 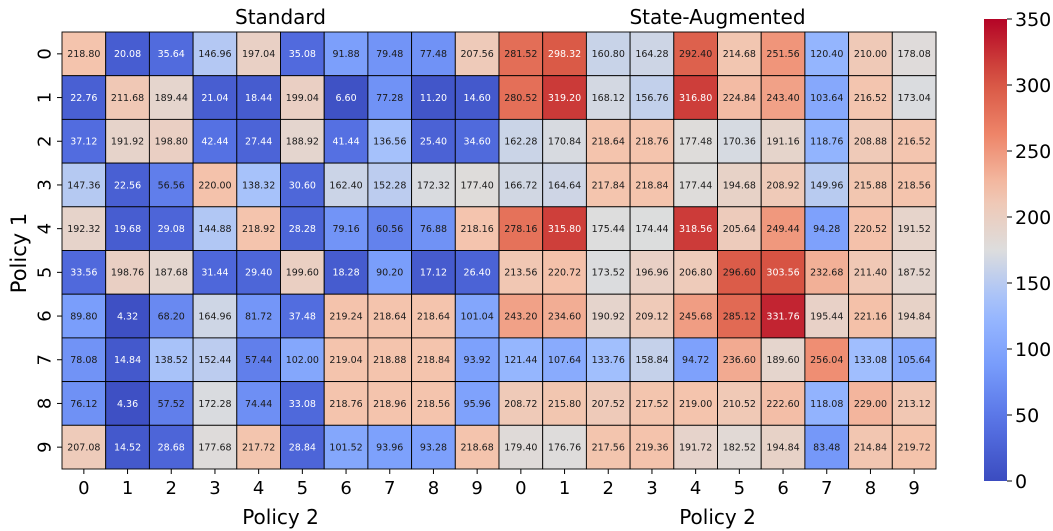 I want to click on cell-value-label: 77.48, so click(x=433, y=54).